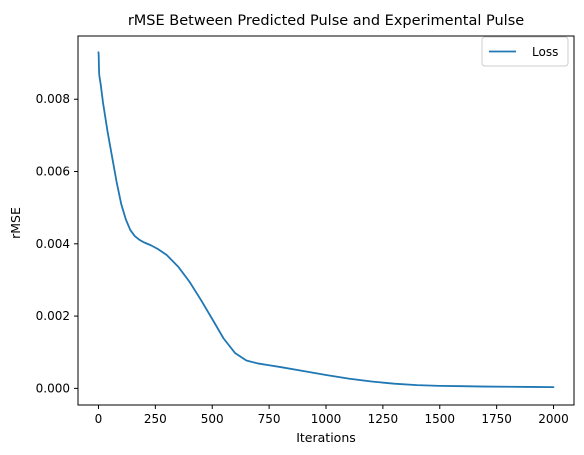  Describe the element at coordinates (53, 99) in the screenshot. I see `y-tick-label: 0.008` at that location.